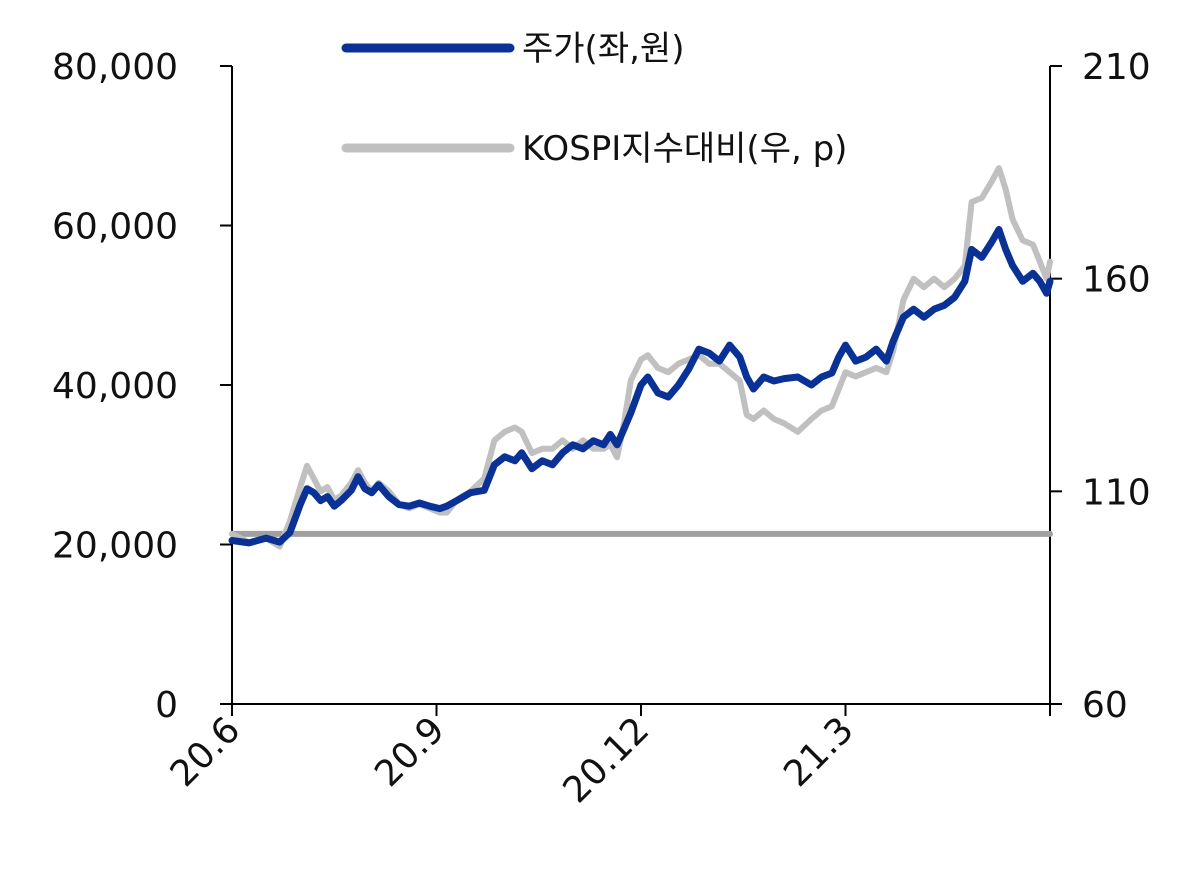 This screenshot has width=1199, height=871. Describe the element at coordinates (819, 752) in the screenshot. I see `x-tick-label: 21.3` at that location.